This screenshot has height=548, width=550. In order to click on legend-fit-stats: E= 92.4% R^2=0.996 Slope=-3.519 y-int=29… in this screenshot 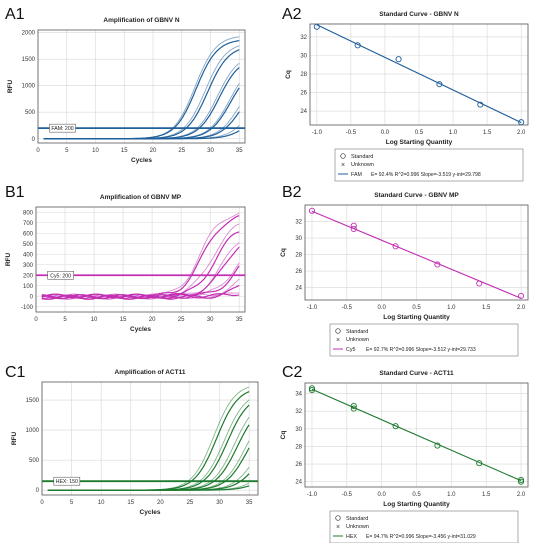, I will do `click(426, 175)`.